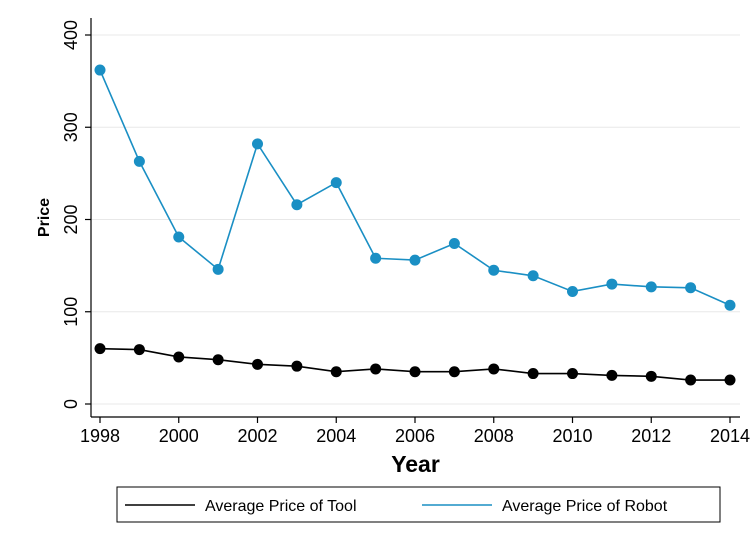  I want to click on y-axis-ticks: 0 100 200 300 400, so click(76, 214).